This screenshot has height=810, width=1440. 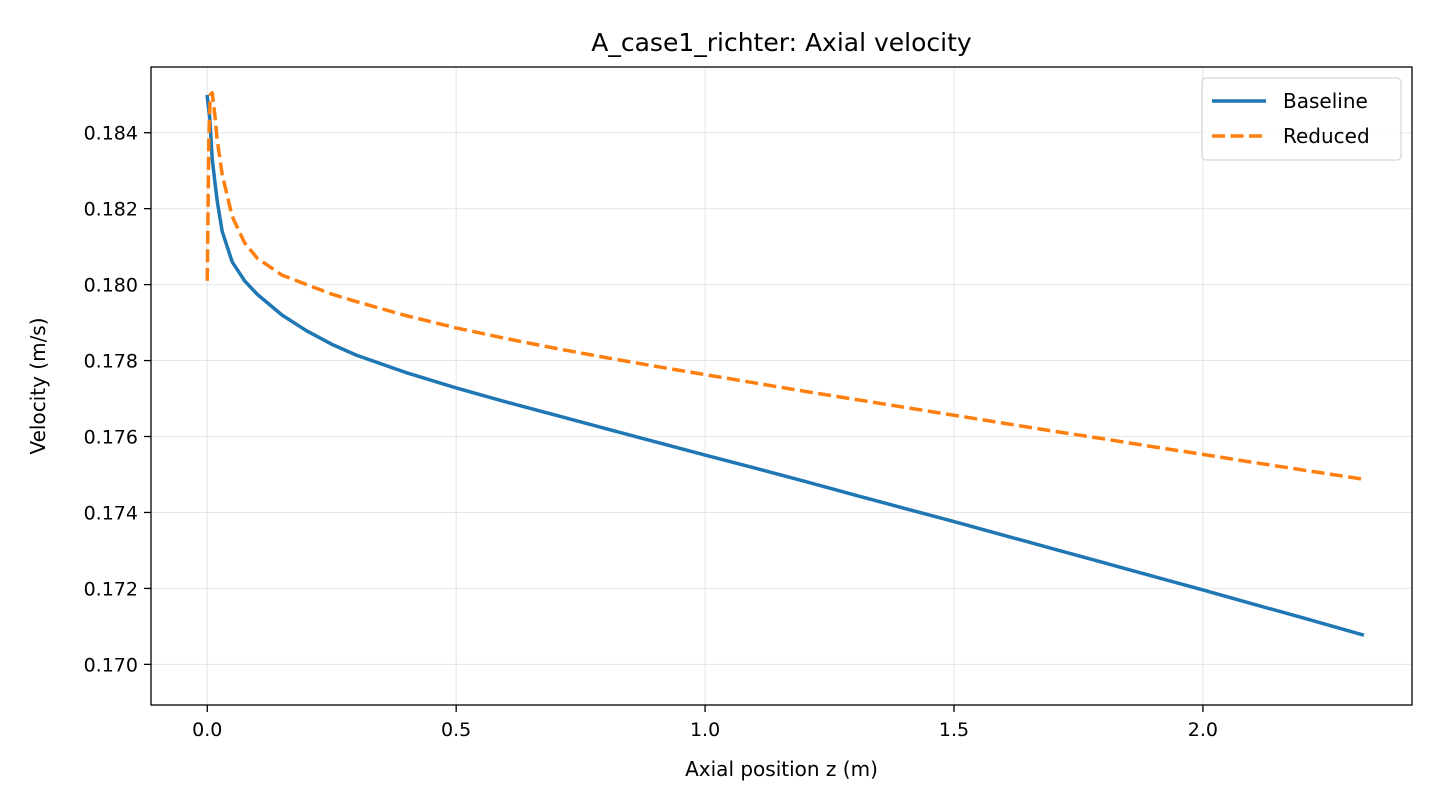 What do you see at coordinates (1325, 101) in the screenshot?
I see `legend-label-baseline: Baseline` at bounding box center [1325, 101].